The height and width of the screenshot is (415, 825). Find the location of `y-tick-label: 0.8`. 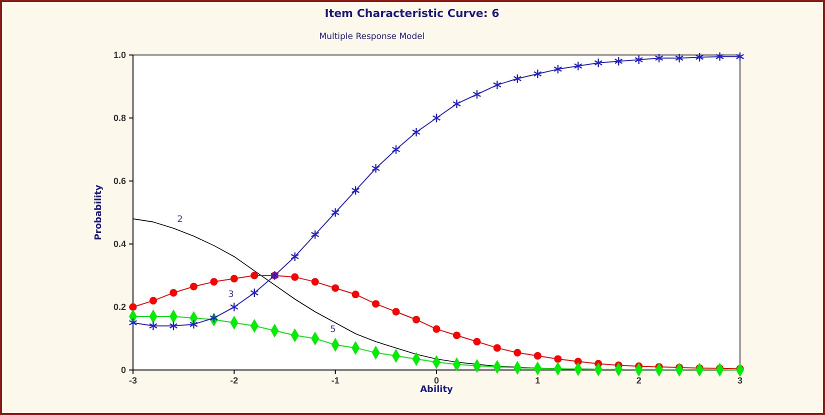

y-tick-label: 0.8 is located at coordinates (119, 117).